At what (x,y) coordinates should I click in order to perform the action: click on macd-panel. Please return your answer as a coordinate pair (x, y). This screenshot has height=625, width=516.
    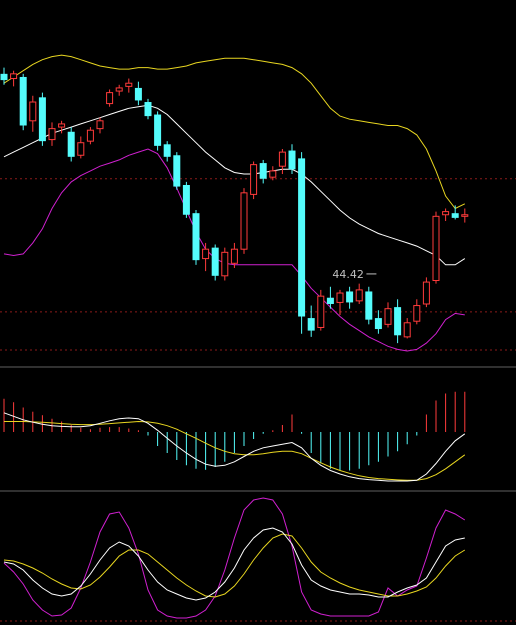
    Looking at the image, I should click on (234, 436).